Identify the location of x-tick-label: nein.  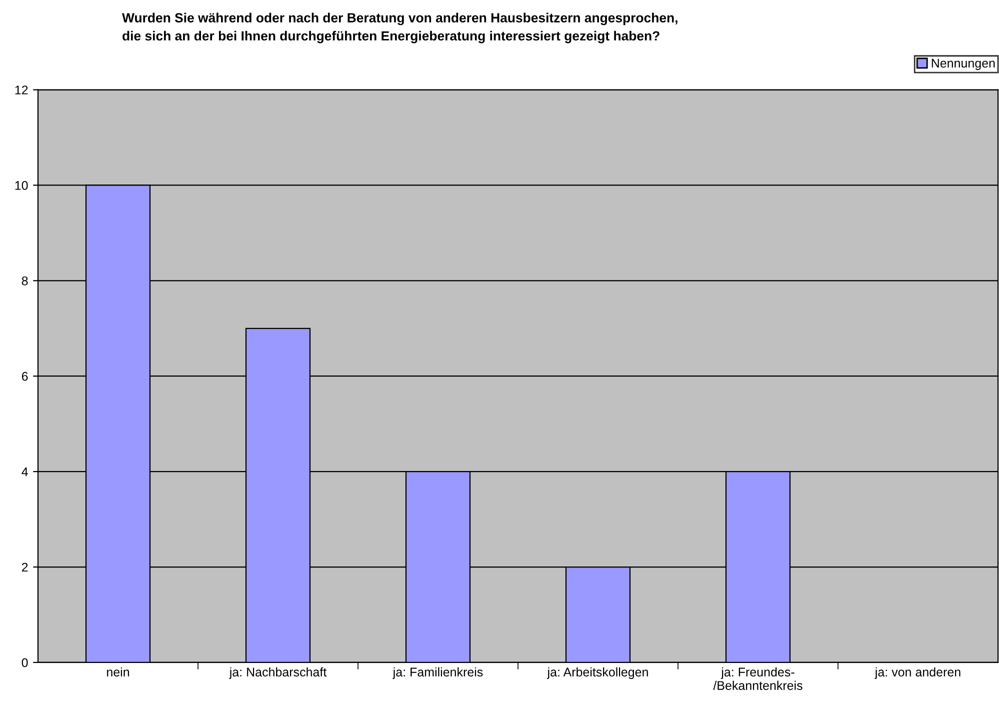
(118, 672).